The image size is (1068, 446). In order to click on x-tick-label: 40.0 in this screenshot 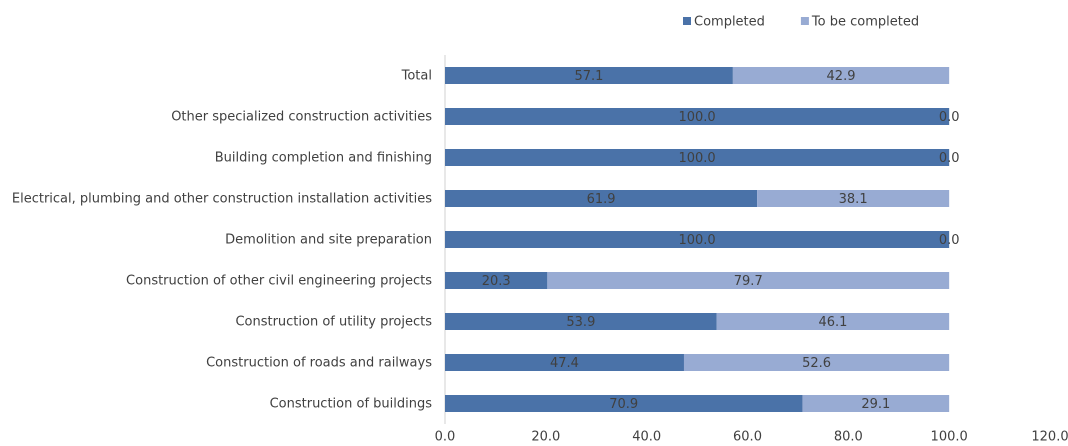, I will do `click(646, 437)`.